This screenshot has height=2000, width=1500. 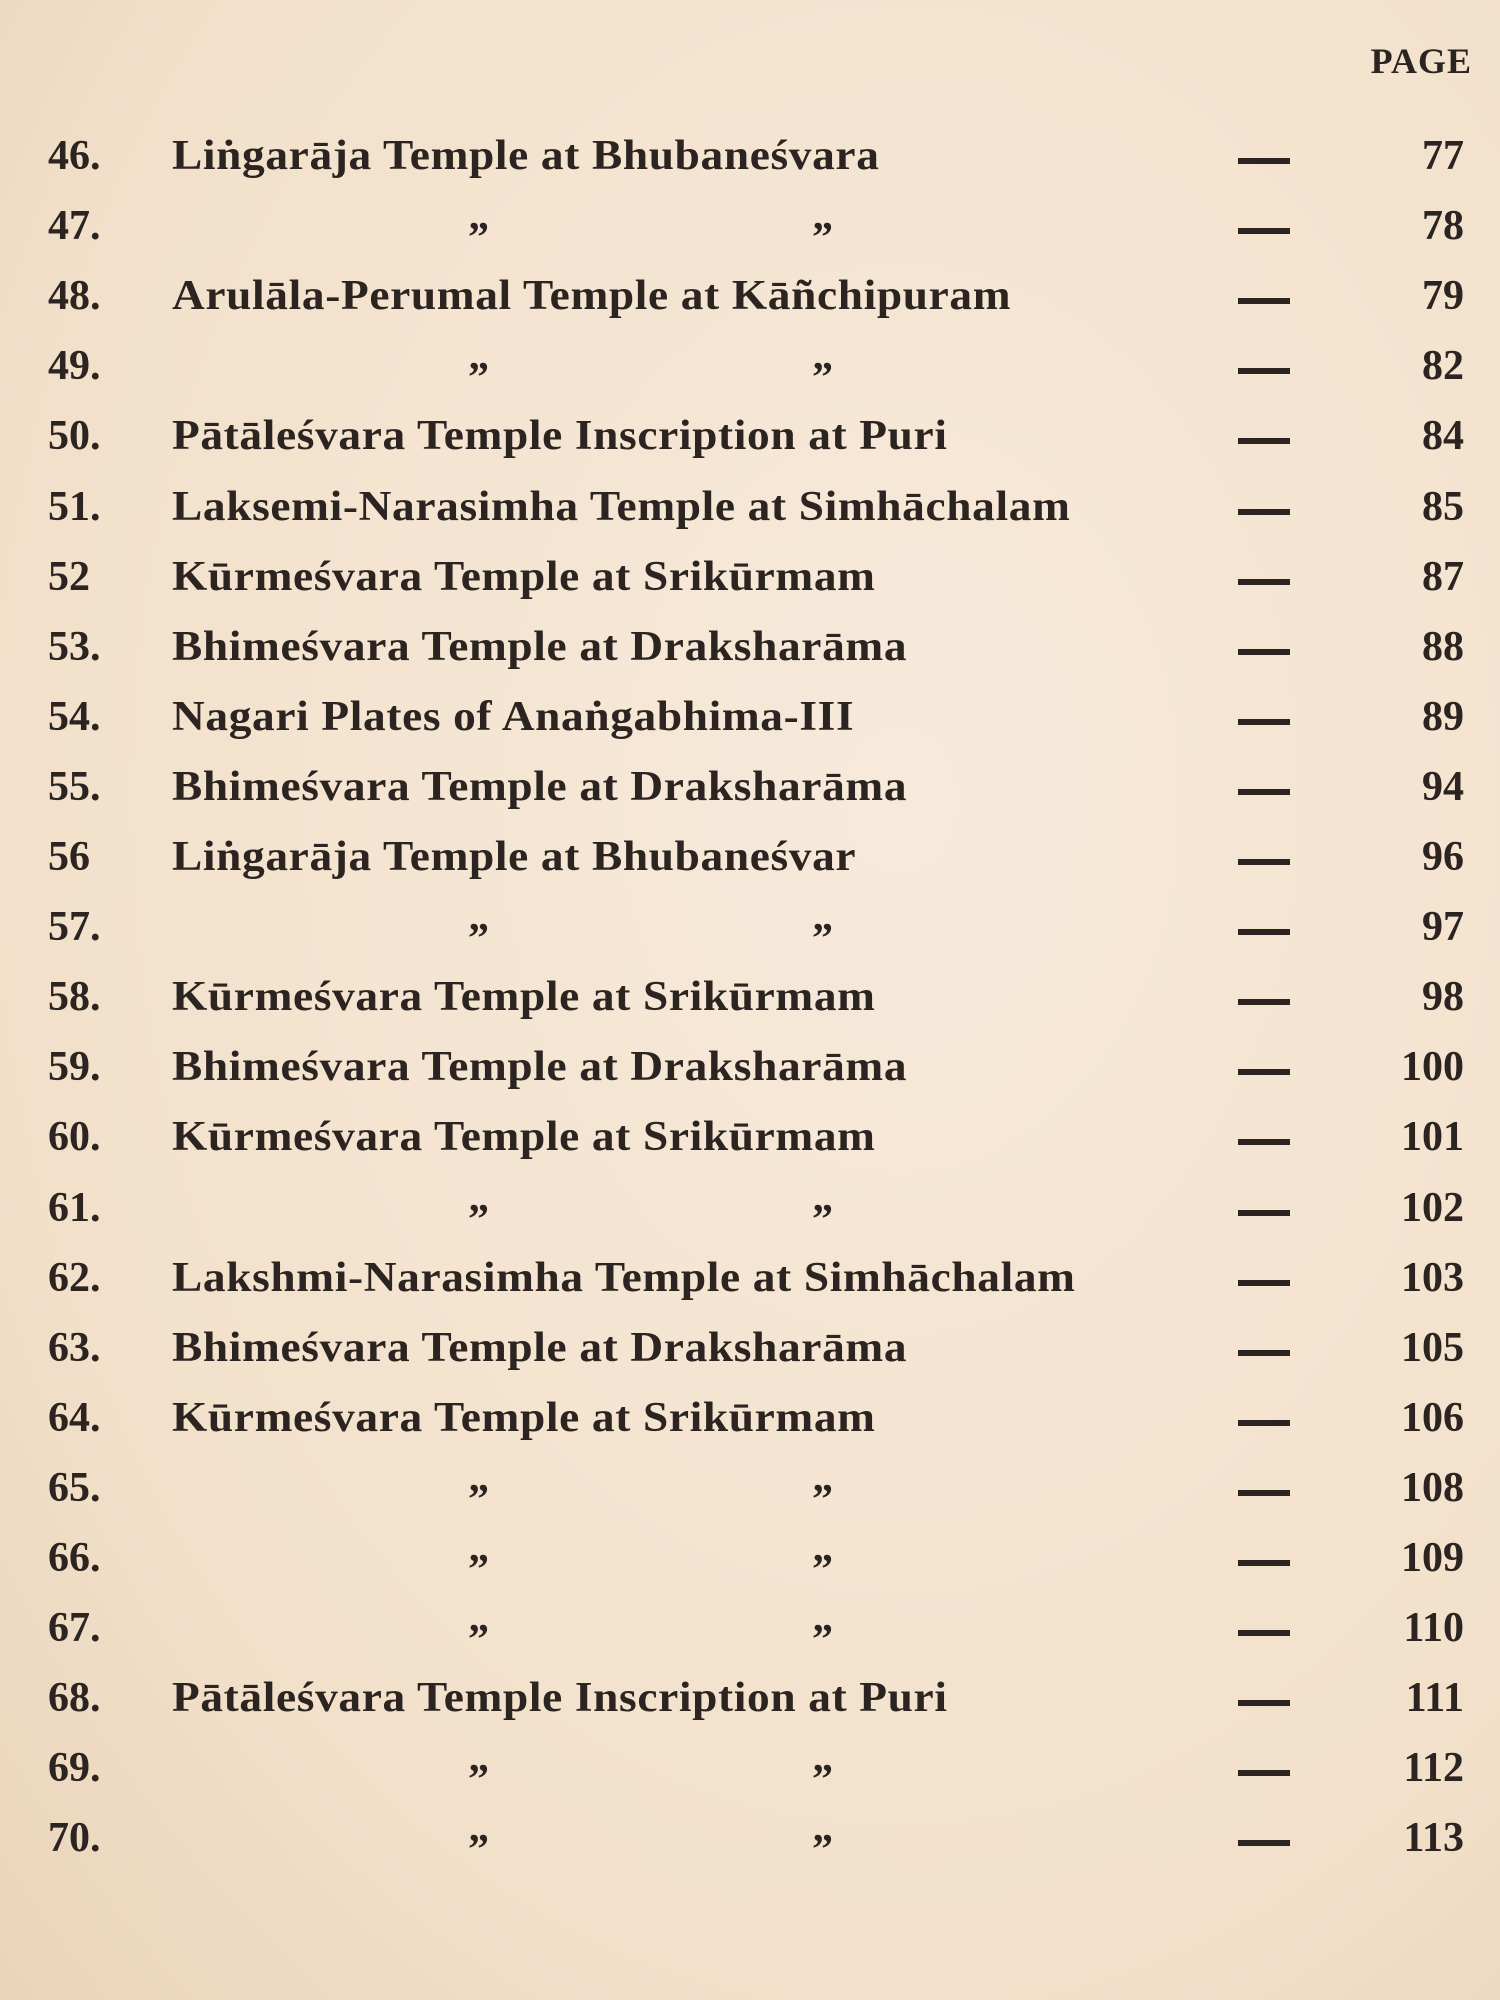 I want to click on entry-number: 54., so click(x=74, y=716).